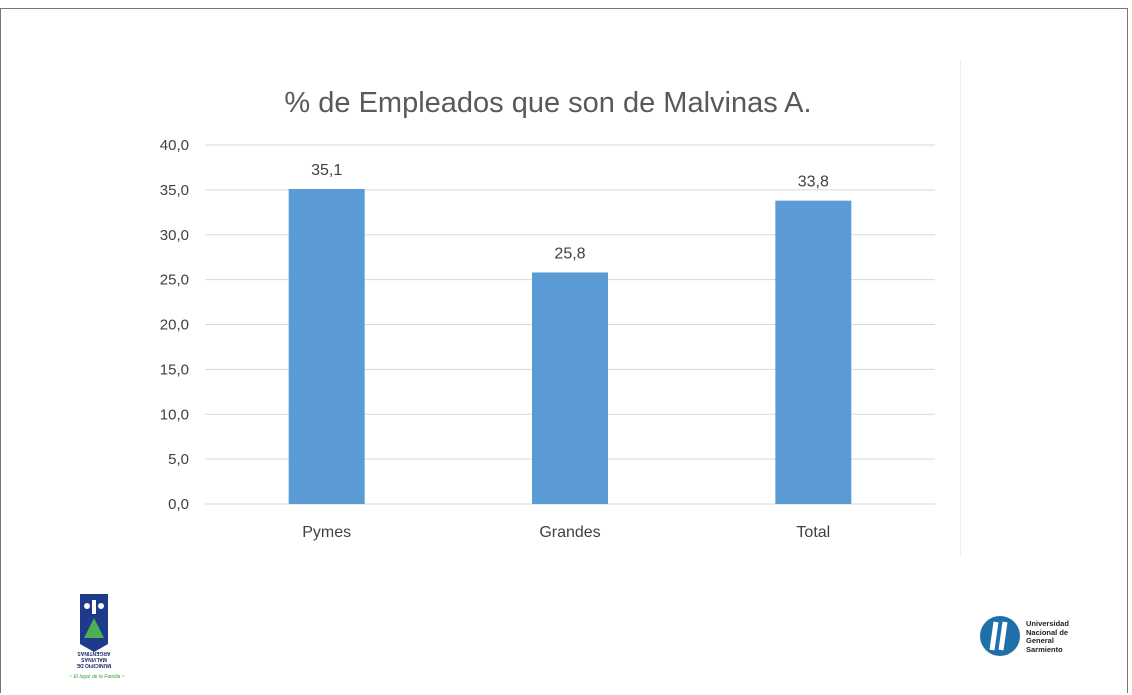  Describe the element at coordinates (174, 190) in the screenshot. I see `y-tick-label: 35,0` at that location.